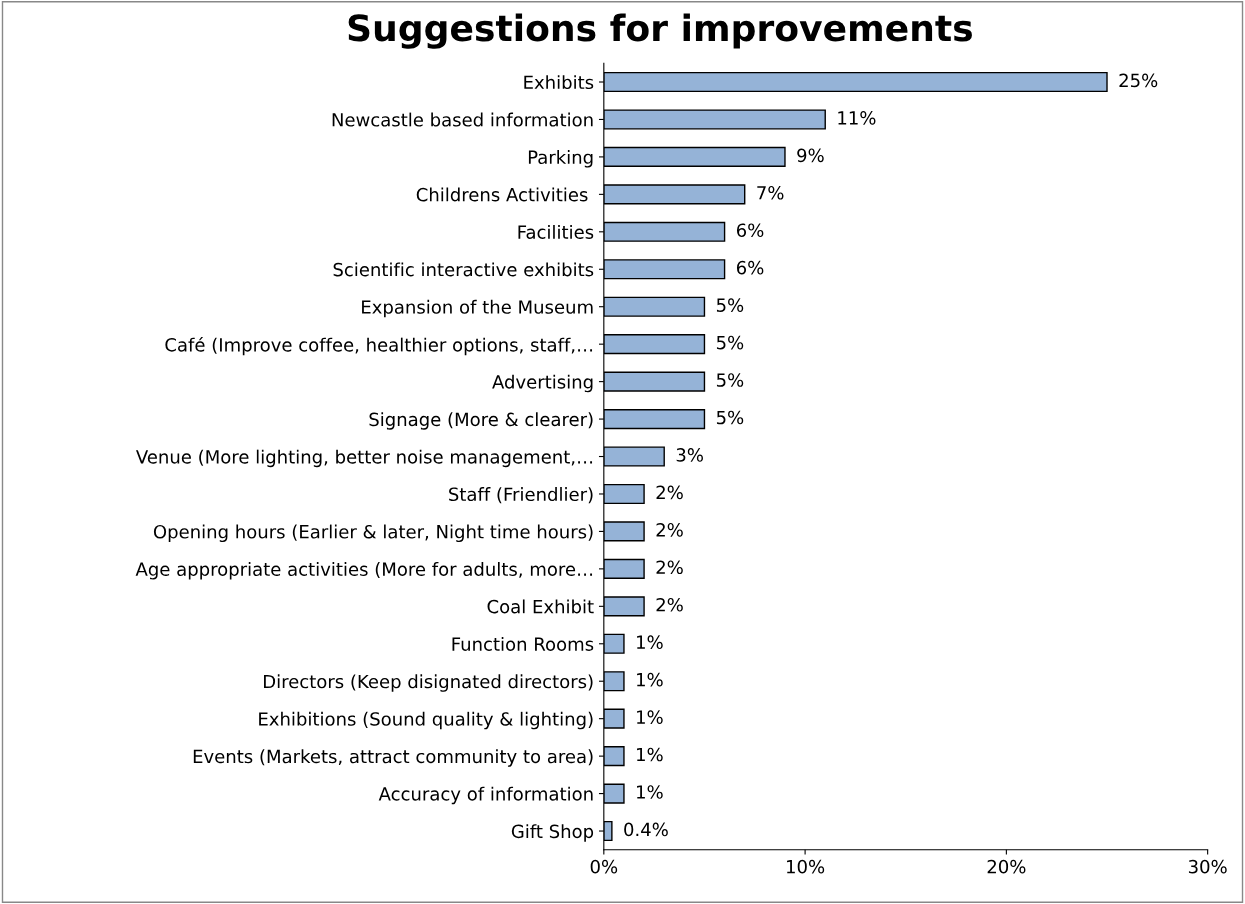 The image size is (1245, 904). Describe the element at coordinates (552, 833) in the screenshot. I see `y-tick-label: Gift Shop` at that location.